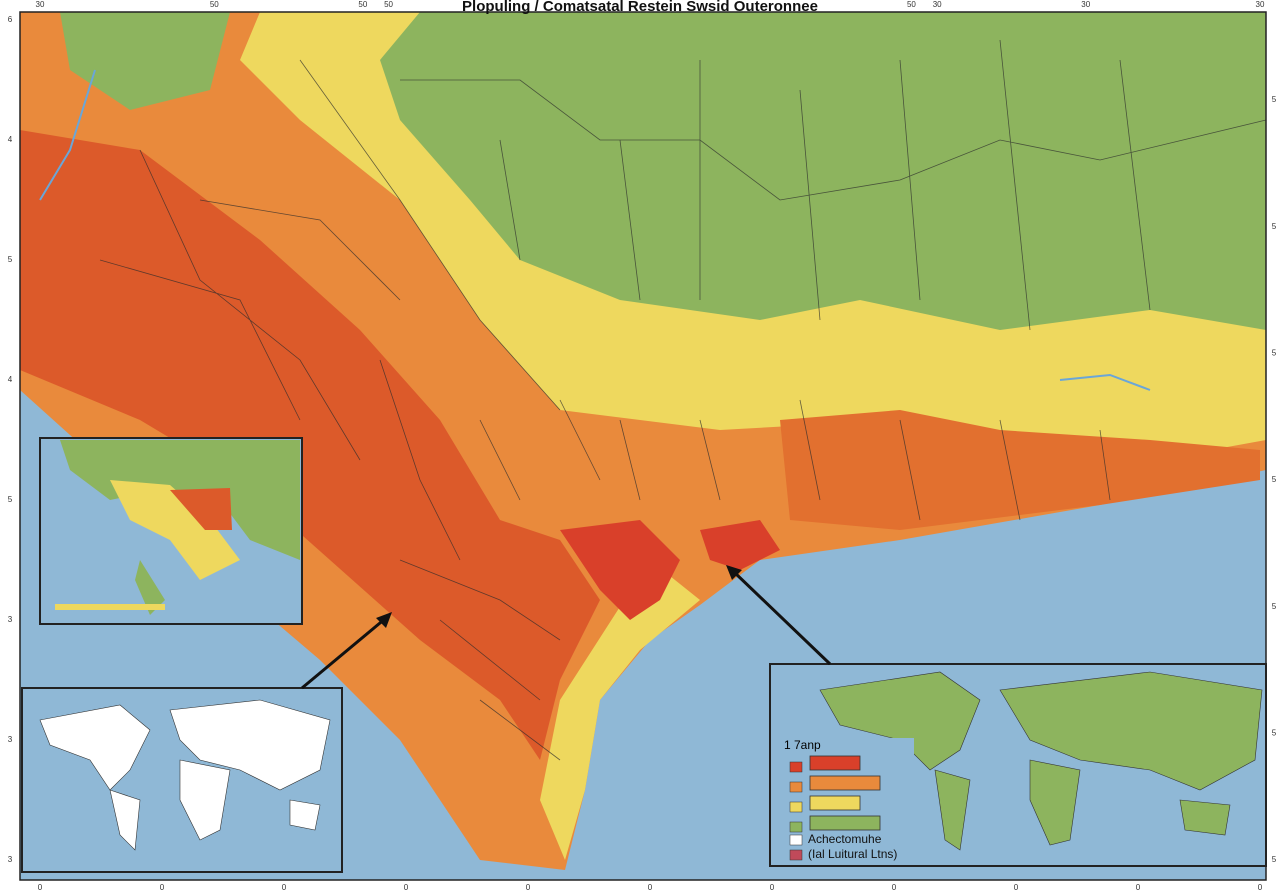 The image size is (1280, 896). Describe the element at coordinates (620, 710) in the screenshot. I see `land-yellow-coast` at that location.